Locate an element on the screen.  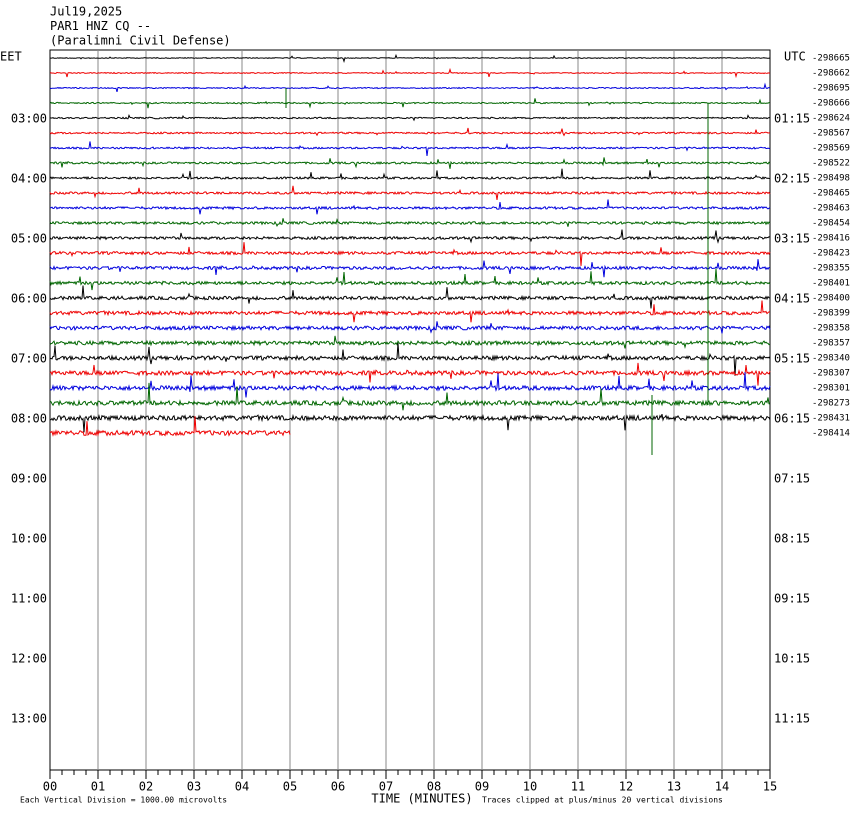
header-line: (Paralimni Civil Defense) is located at coordinates (140, 41).